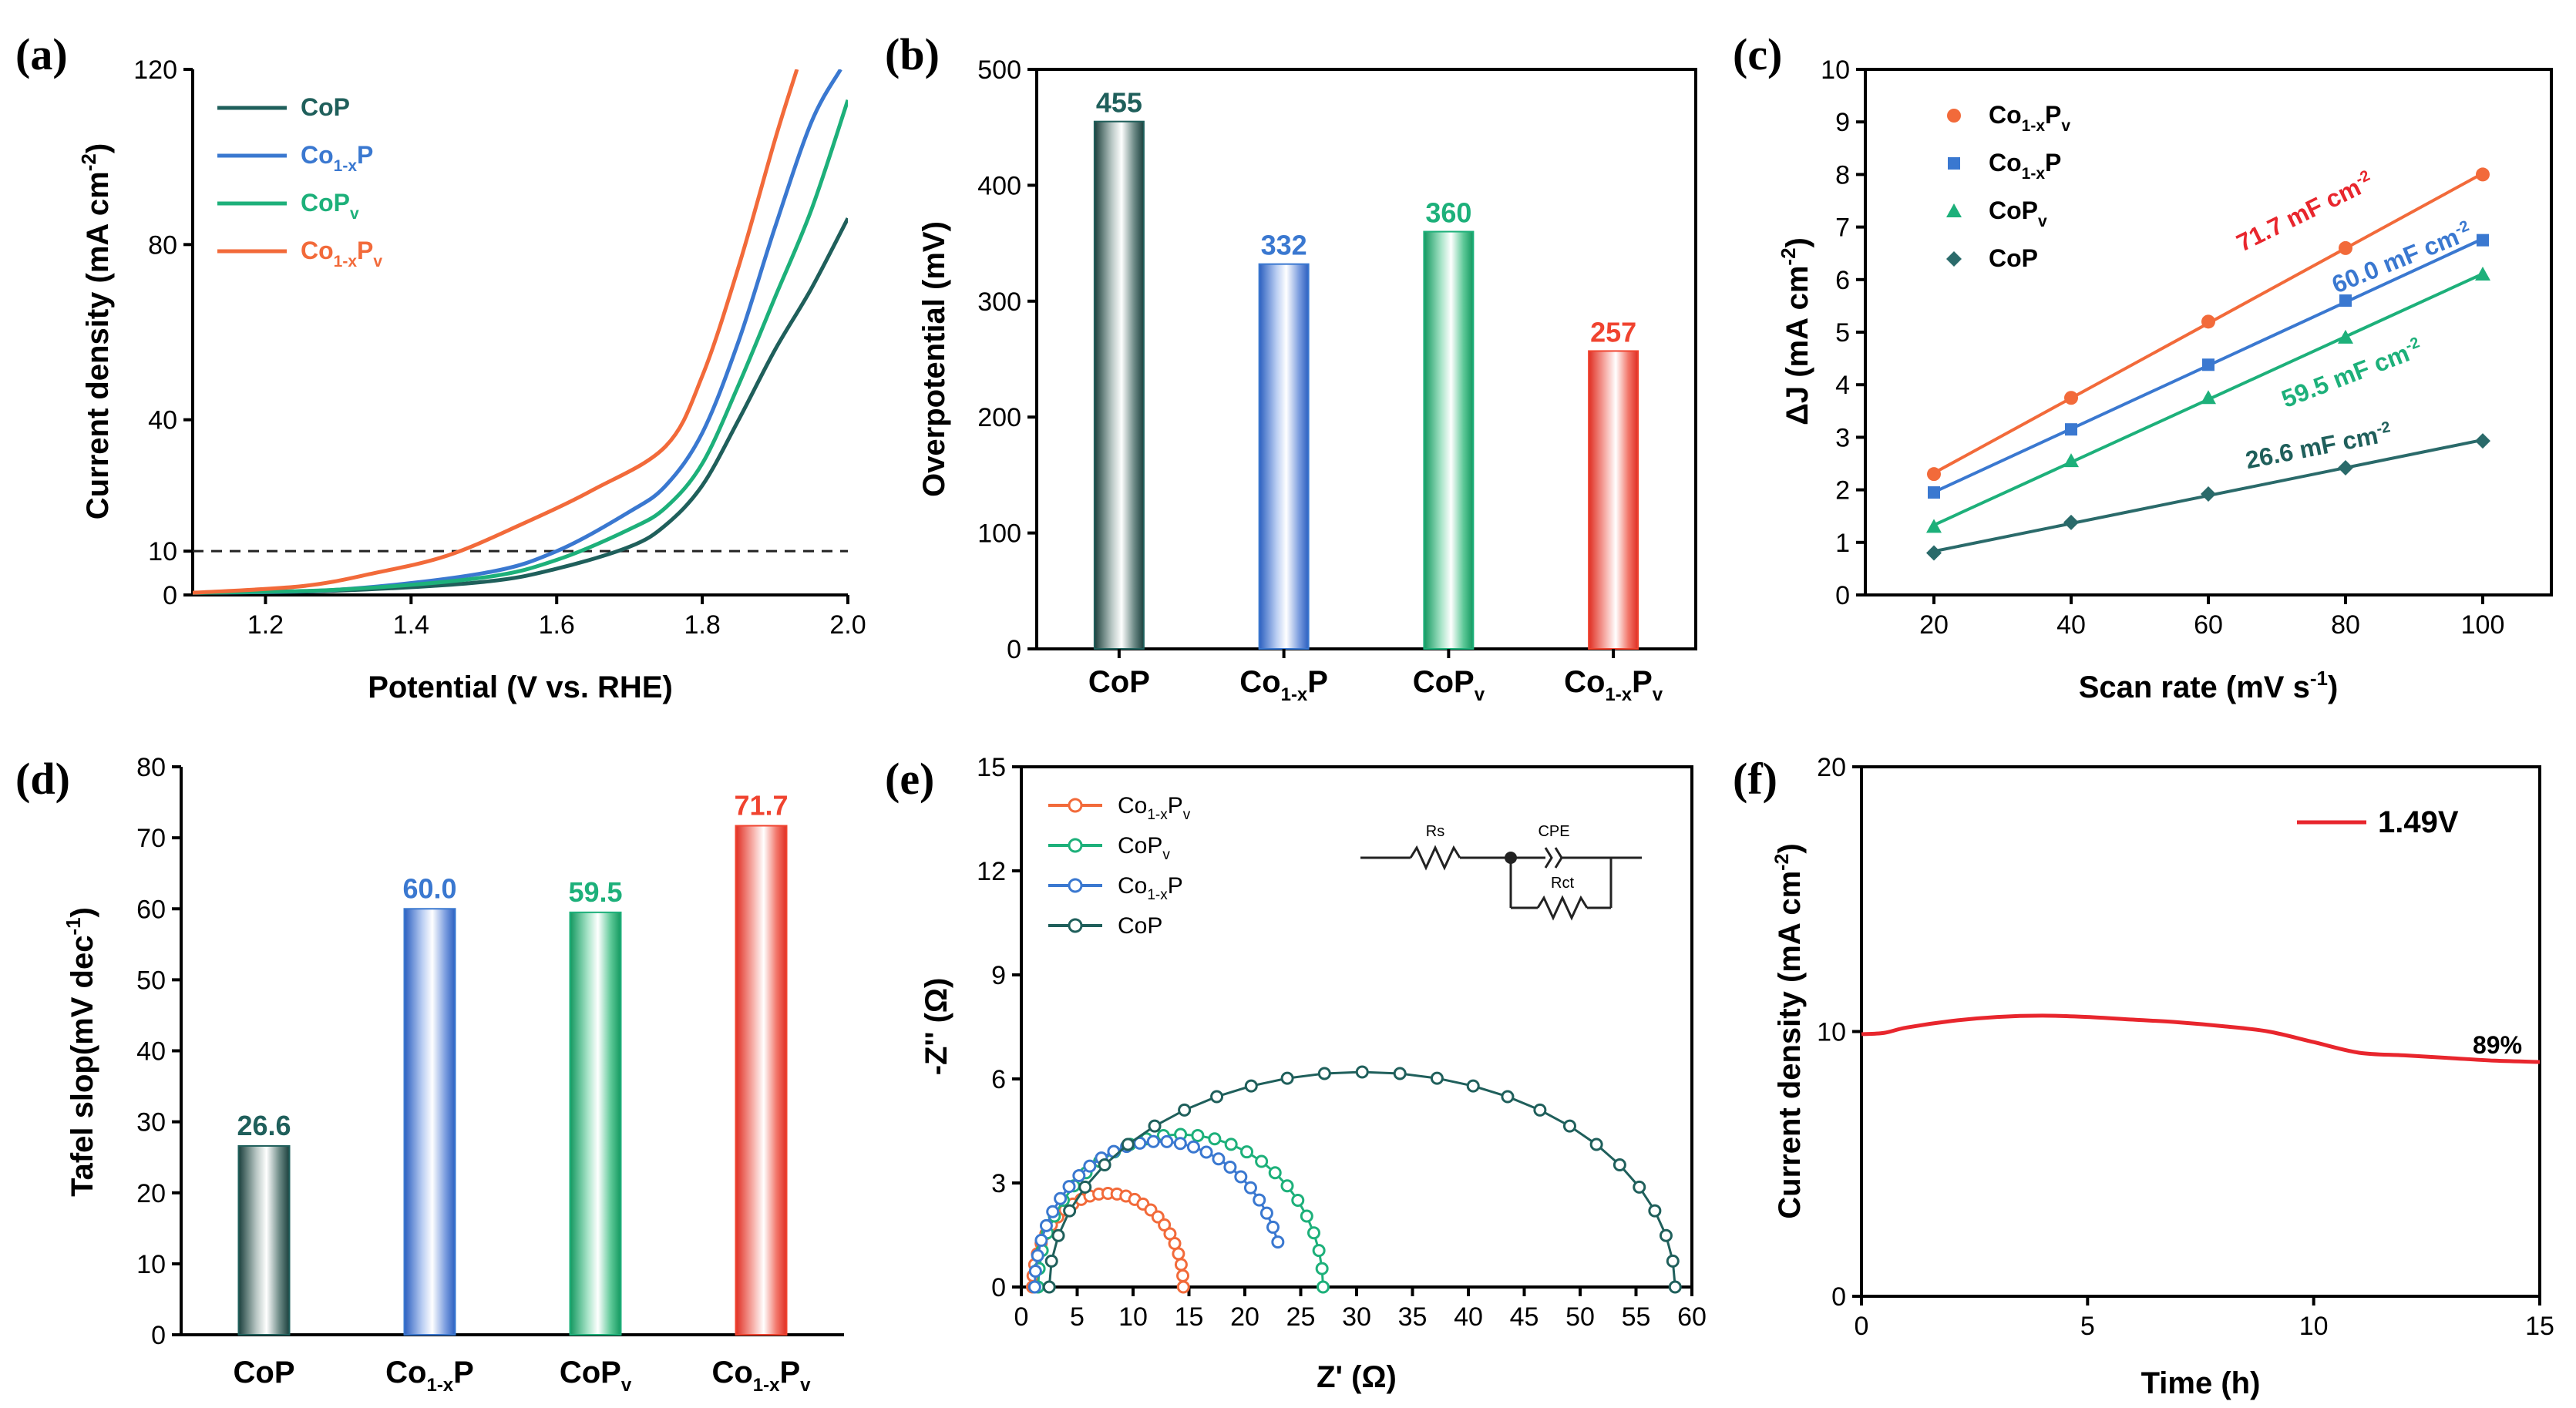 This screenshot has height=1408, width=2576. I want to click on y-tick-label: 100, so click(999, 534).